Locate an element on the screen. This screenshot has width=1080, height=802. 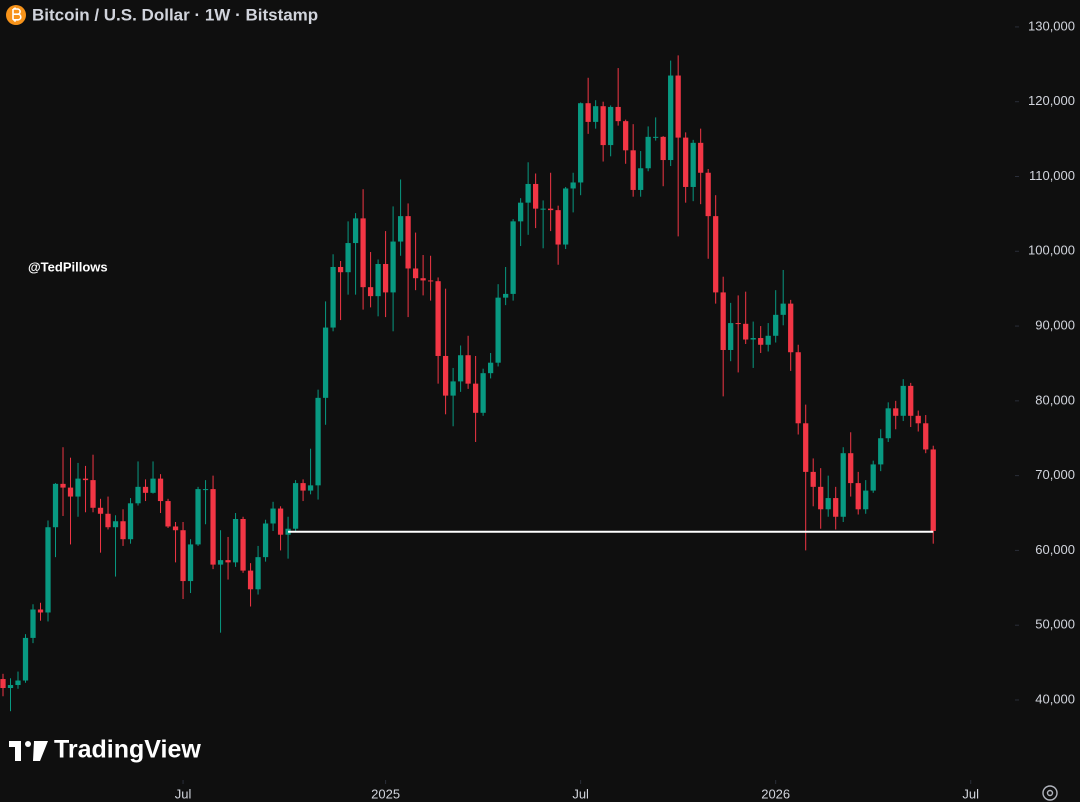
y-tick-label: 130,000 is located at coordinates (1051, 25).